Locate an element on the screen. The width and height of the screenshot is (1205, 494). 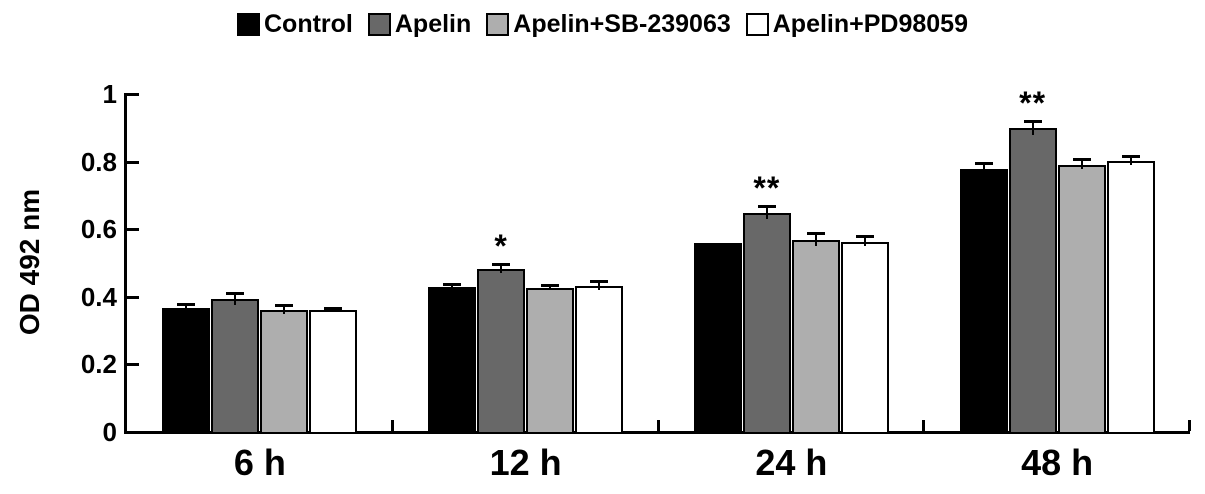
error-bar-apelin-pd98059-12-h is located at coordinates (599, 286).